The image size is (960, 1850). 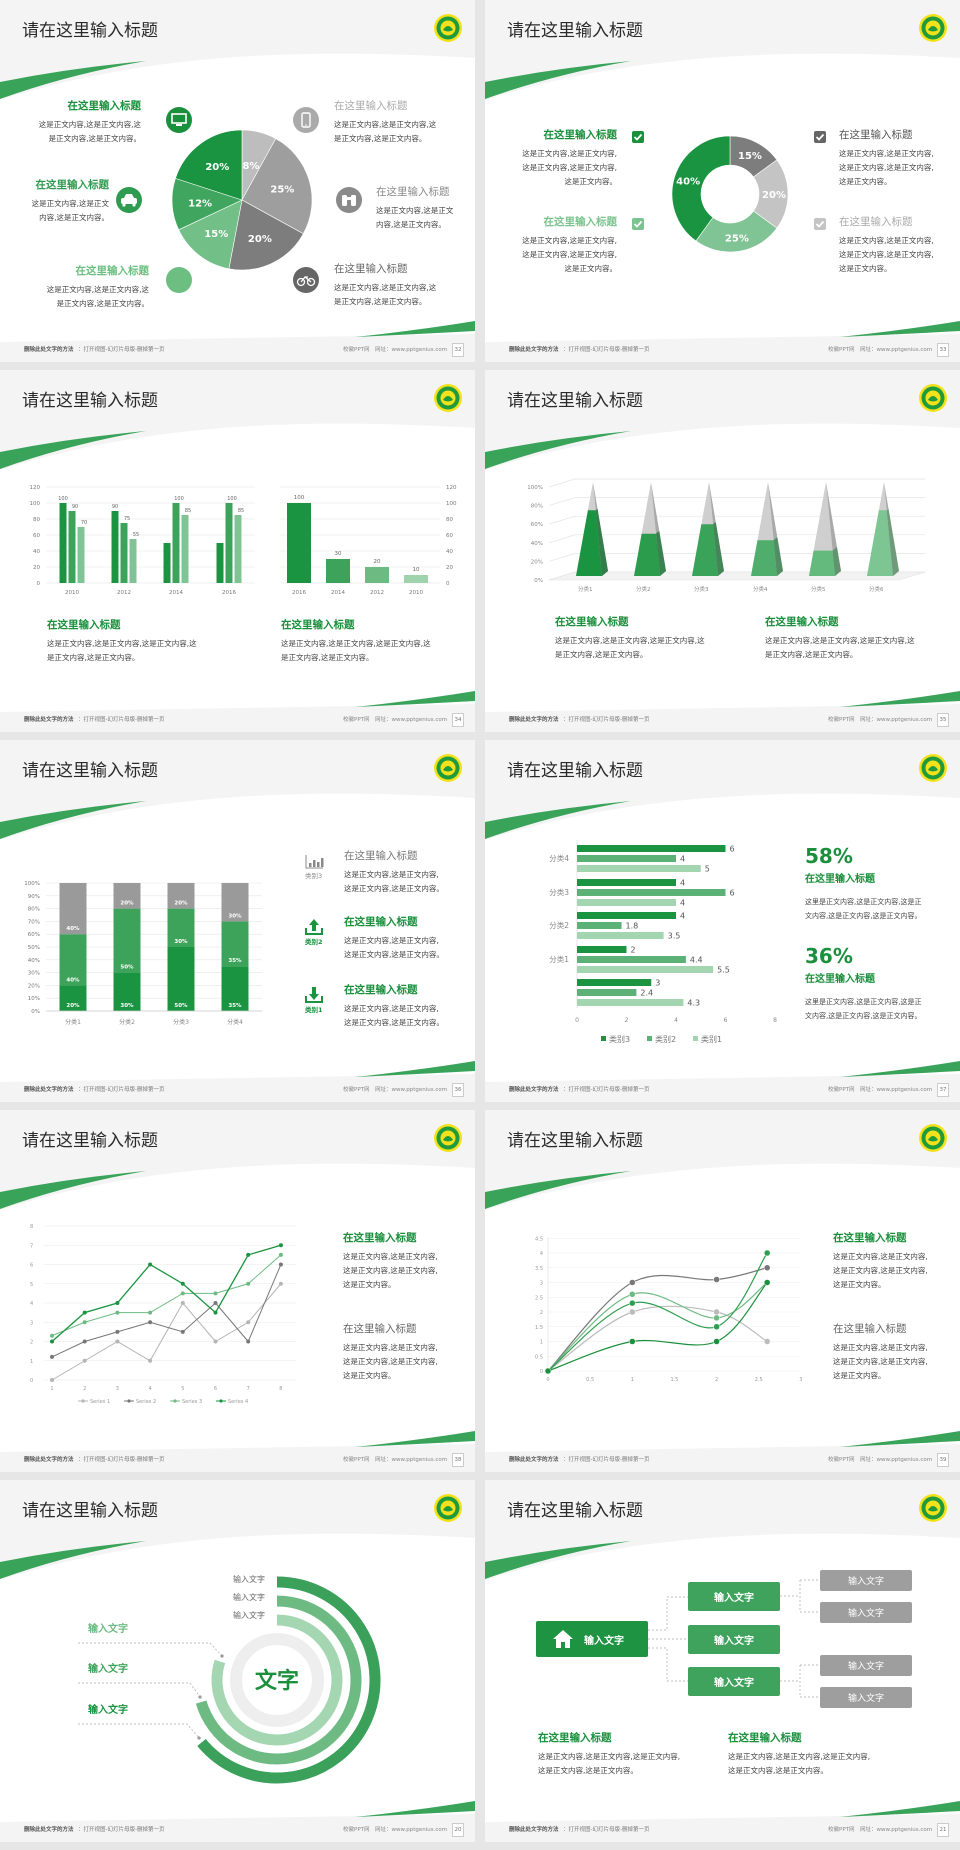 What do you see at coordinates (449, 520) in the screenshot?
I see `y-tick-label-right: 80` at bounding box center [449, 520].